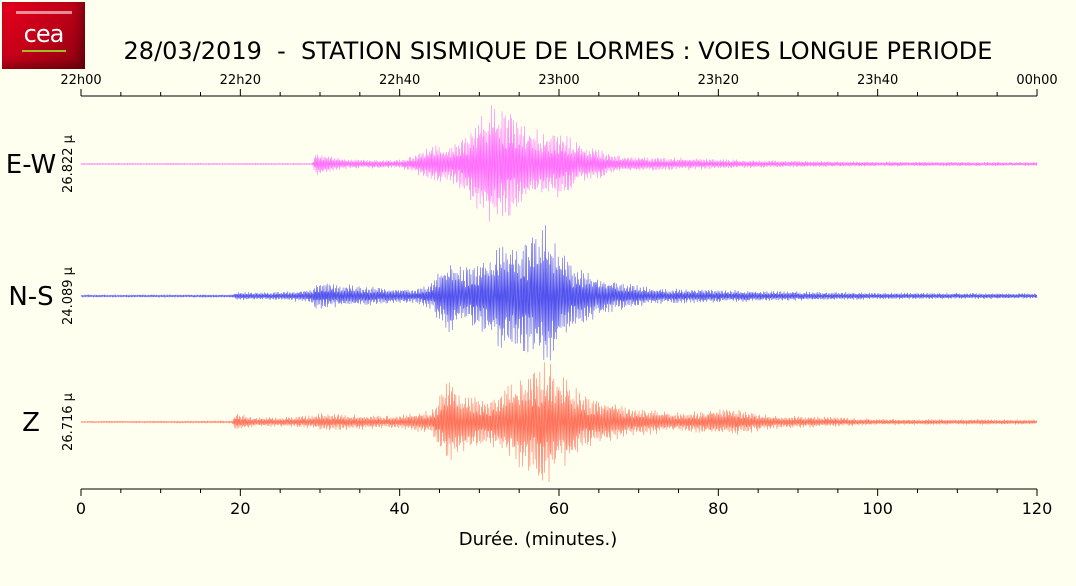  I want to click on bottom-tick-label: 100, so click(877, 508).